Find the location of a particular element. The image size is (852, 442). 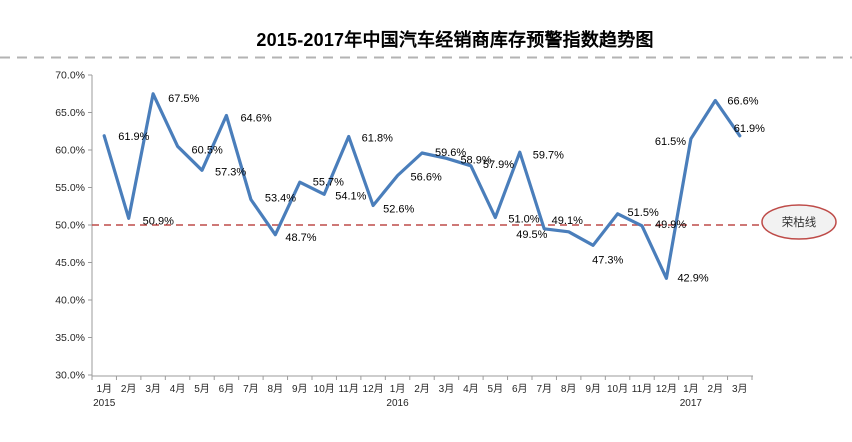

year-label: 2016 is located at coordinates (397, 403).